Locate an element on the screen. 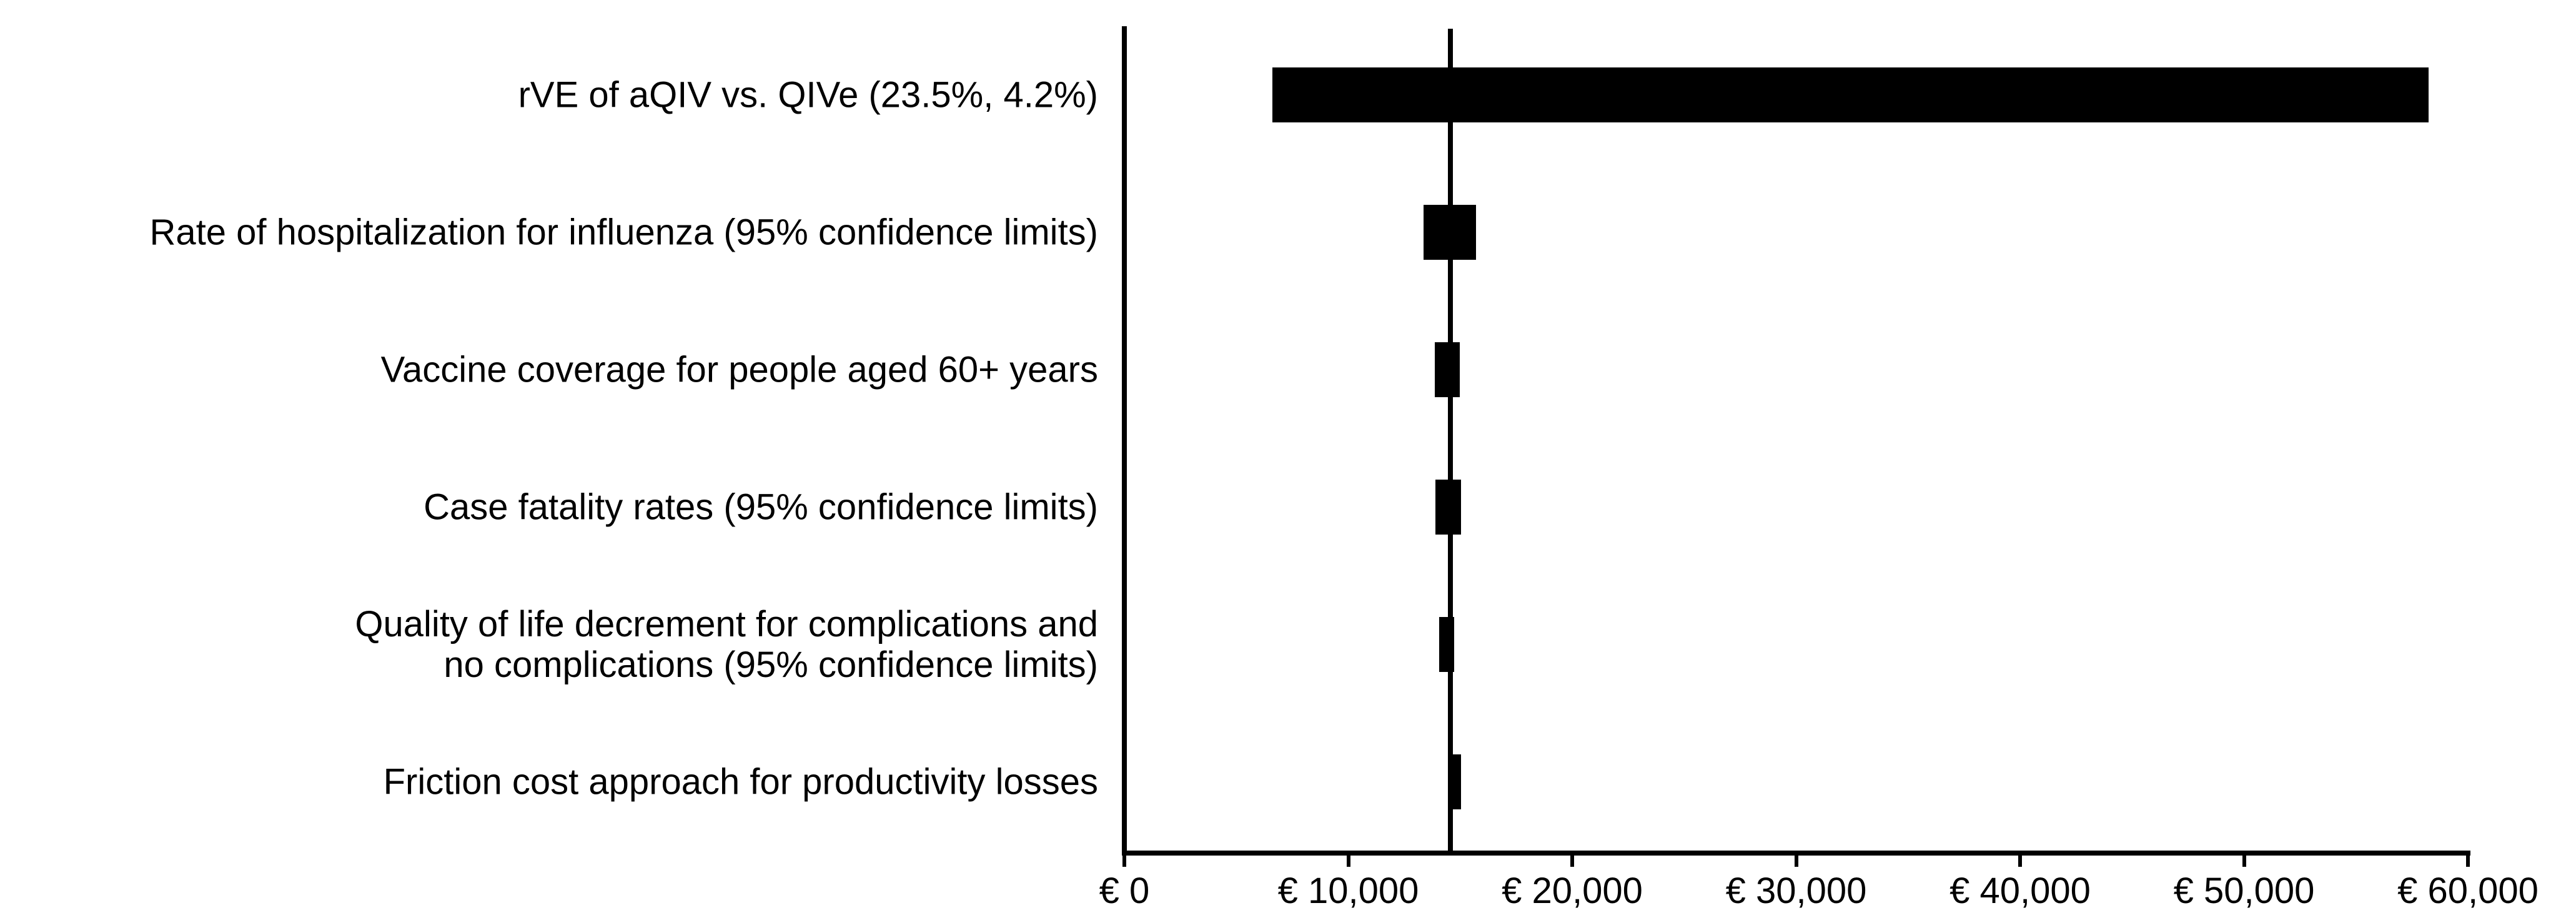 The height and width of the screenshot is (923, 2576). category-label-rve: rVE of aQIV vs. QIVe (23.5%, 4.2%) is located at coordinates (551, 94).